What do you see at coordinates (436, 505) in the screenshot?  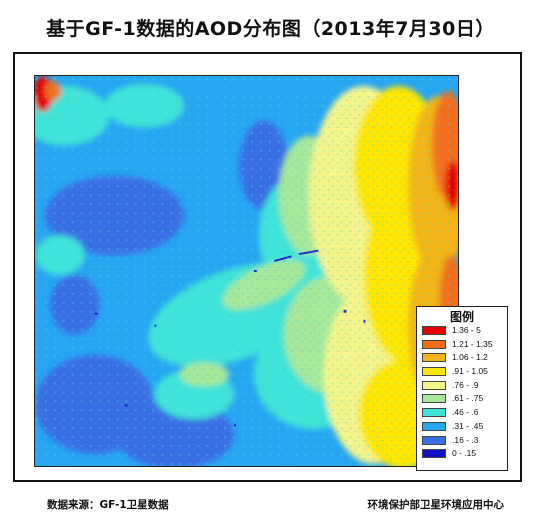 I see `agency-credit: 环境保护部卫星环境应用中心` at bounding box center [436, 505].